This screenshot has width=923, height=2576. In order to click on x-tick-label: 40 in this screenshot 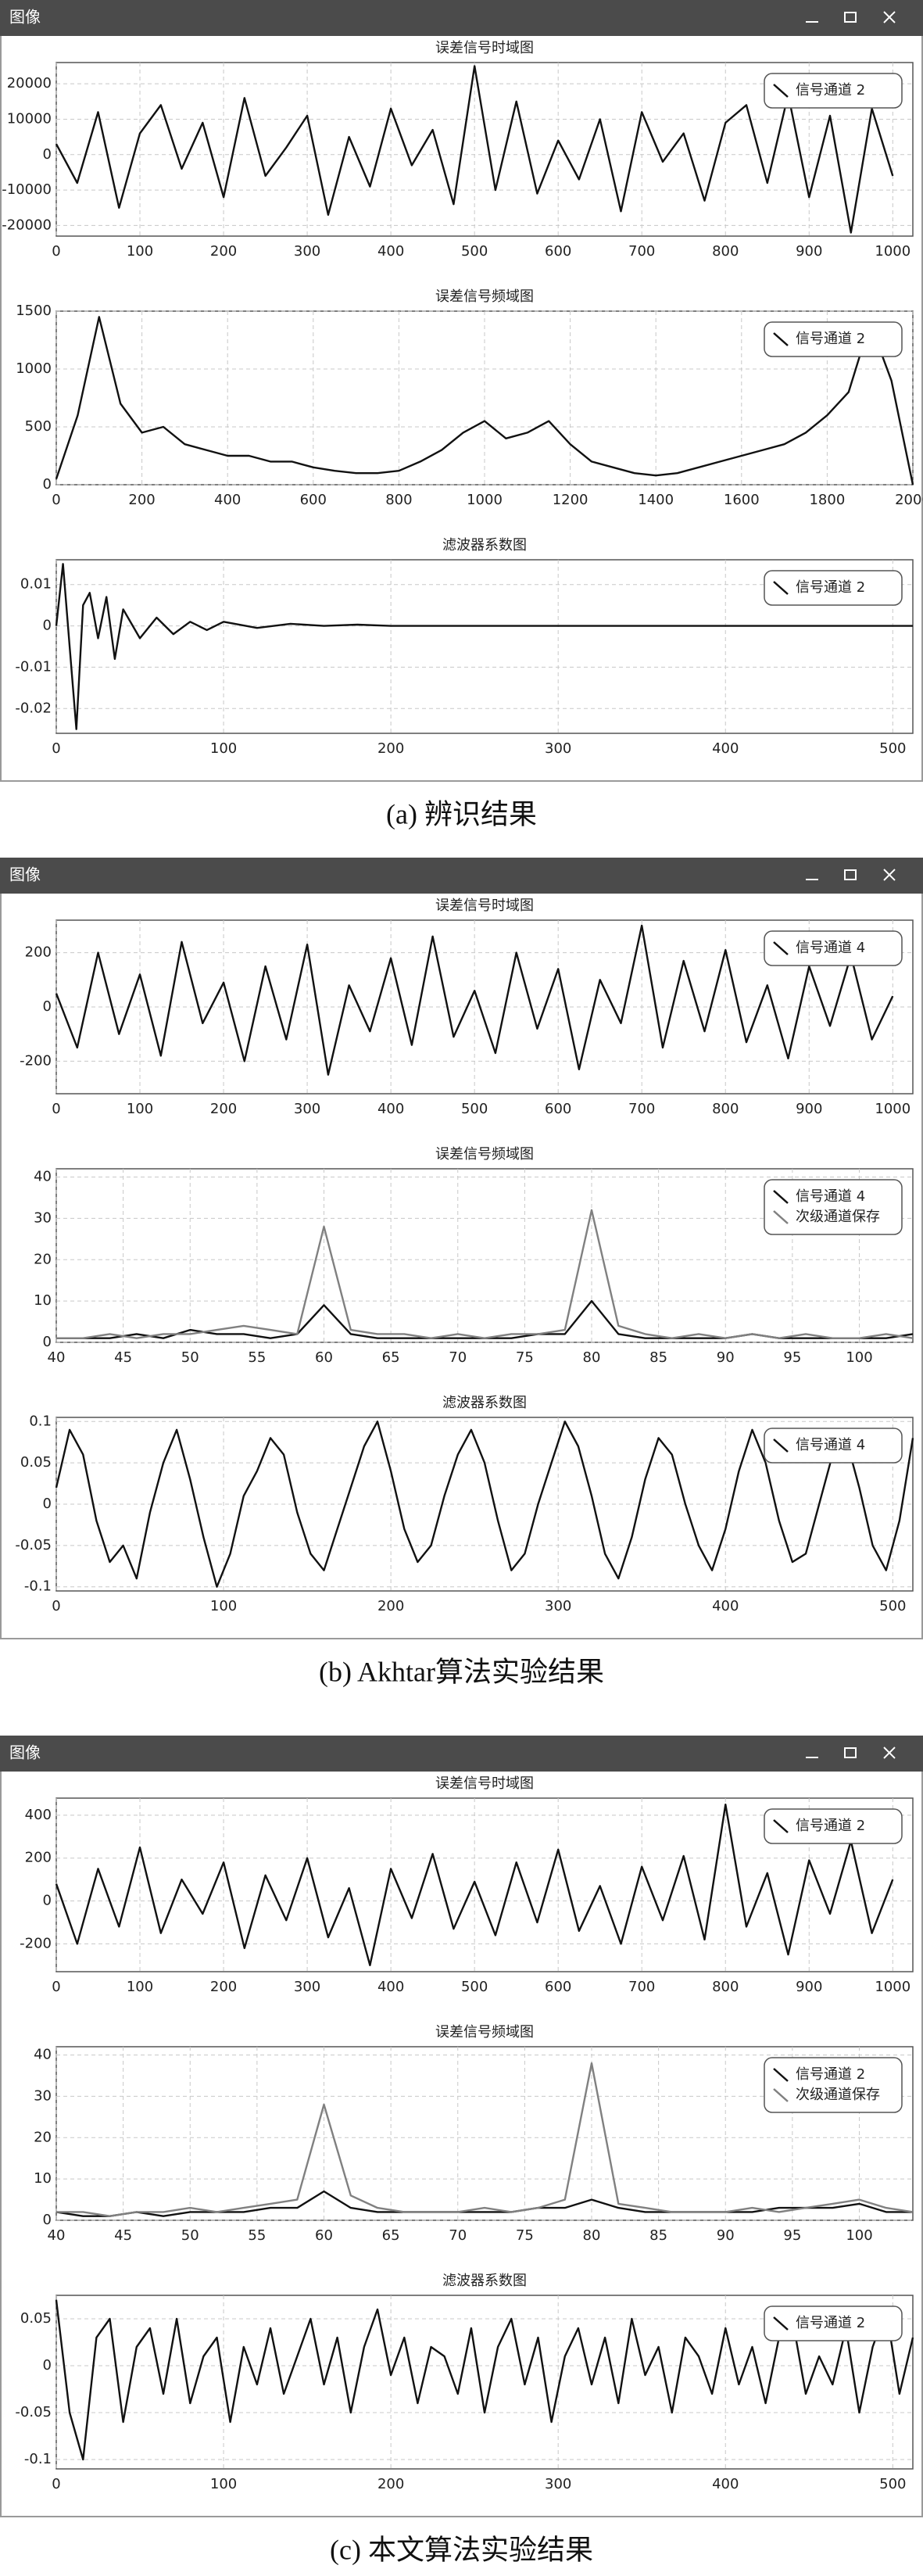, I will do `click(57, 2235)`.